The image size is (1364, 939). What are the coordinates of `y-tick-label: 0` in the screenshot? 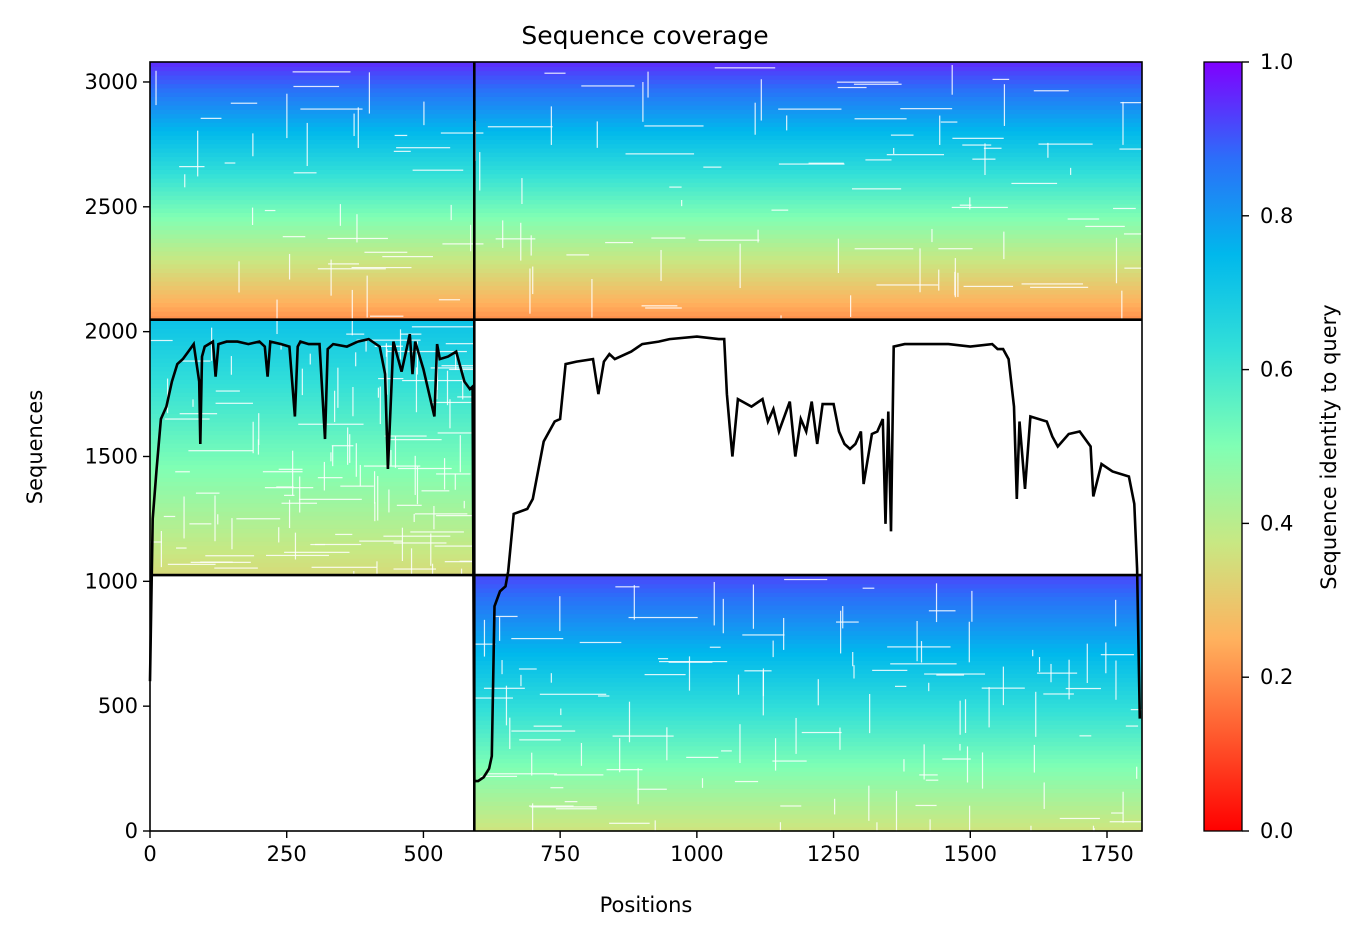 It's located at (131, 831).